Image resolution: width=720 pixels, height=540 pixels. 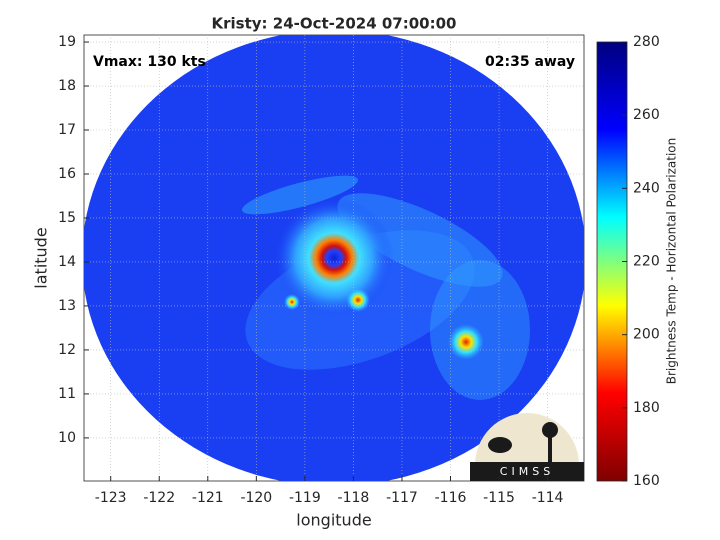 What do you see at coordinates (111, 498) in the screenshot?
I see `x-tick-label: -123` at bounding box center [111, 498].